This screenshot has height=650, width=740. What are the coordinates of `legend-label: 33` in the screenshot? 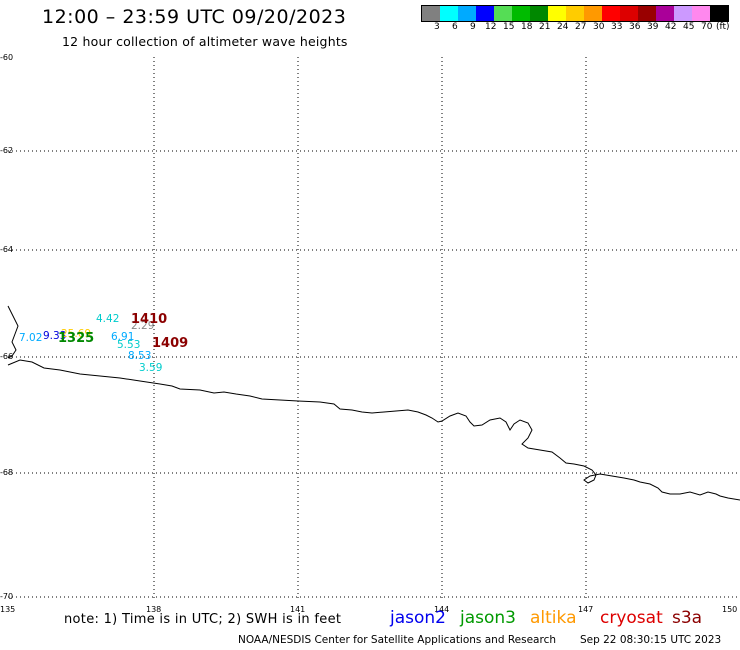 It's located at (617, 27).